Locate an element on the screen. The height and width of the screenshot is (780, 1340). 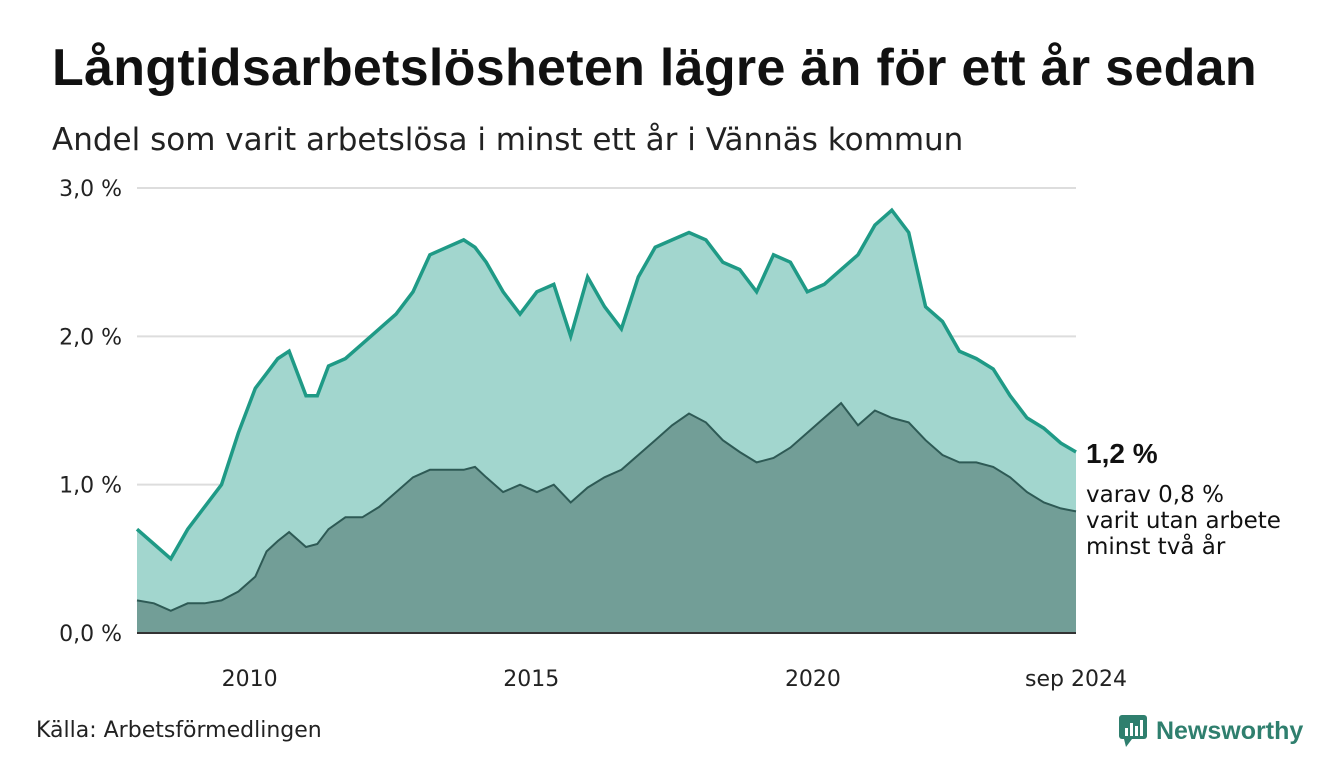
x-tick-label: 2015 is located at coordinates (531, 679).